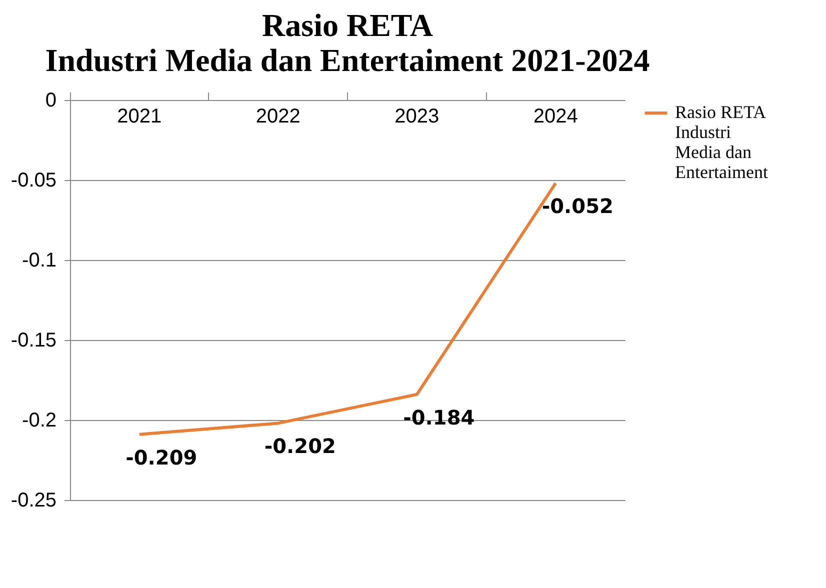  I want to click on data-label: -0.184, so click(439, 417).